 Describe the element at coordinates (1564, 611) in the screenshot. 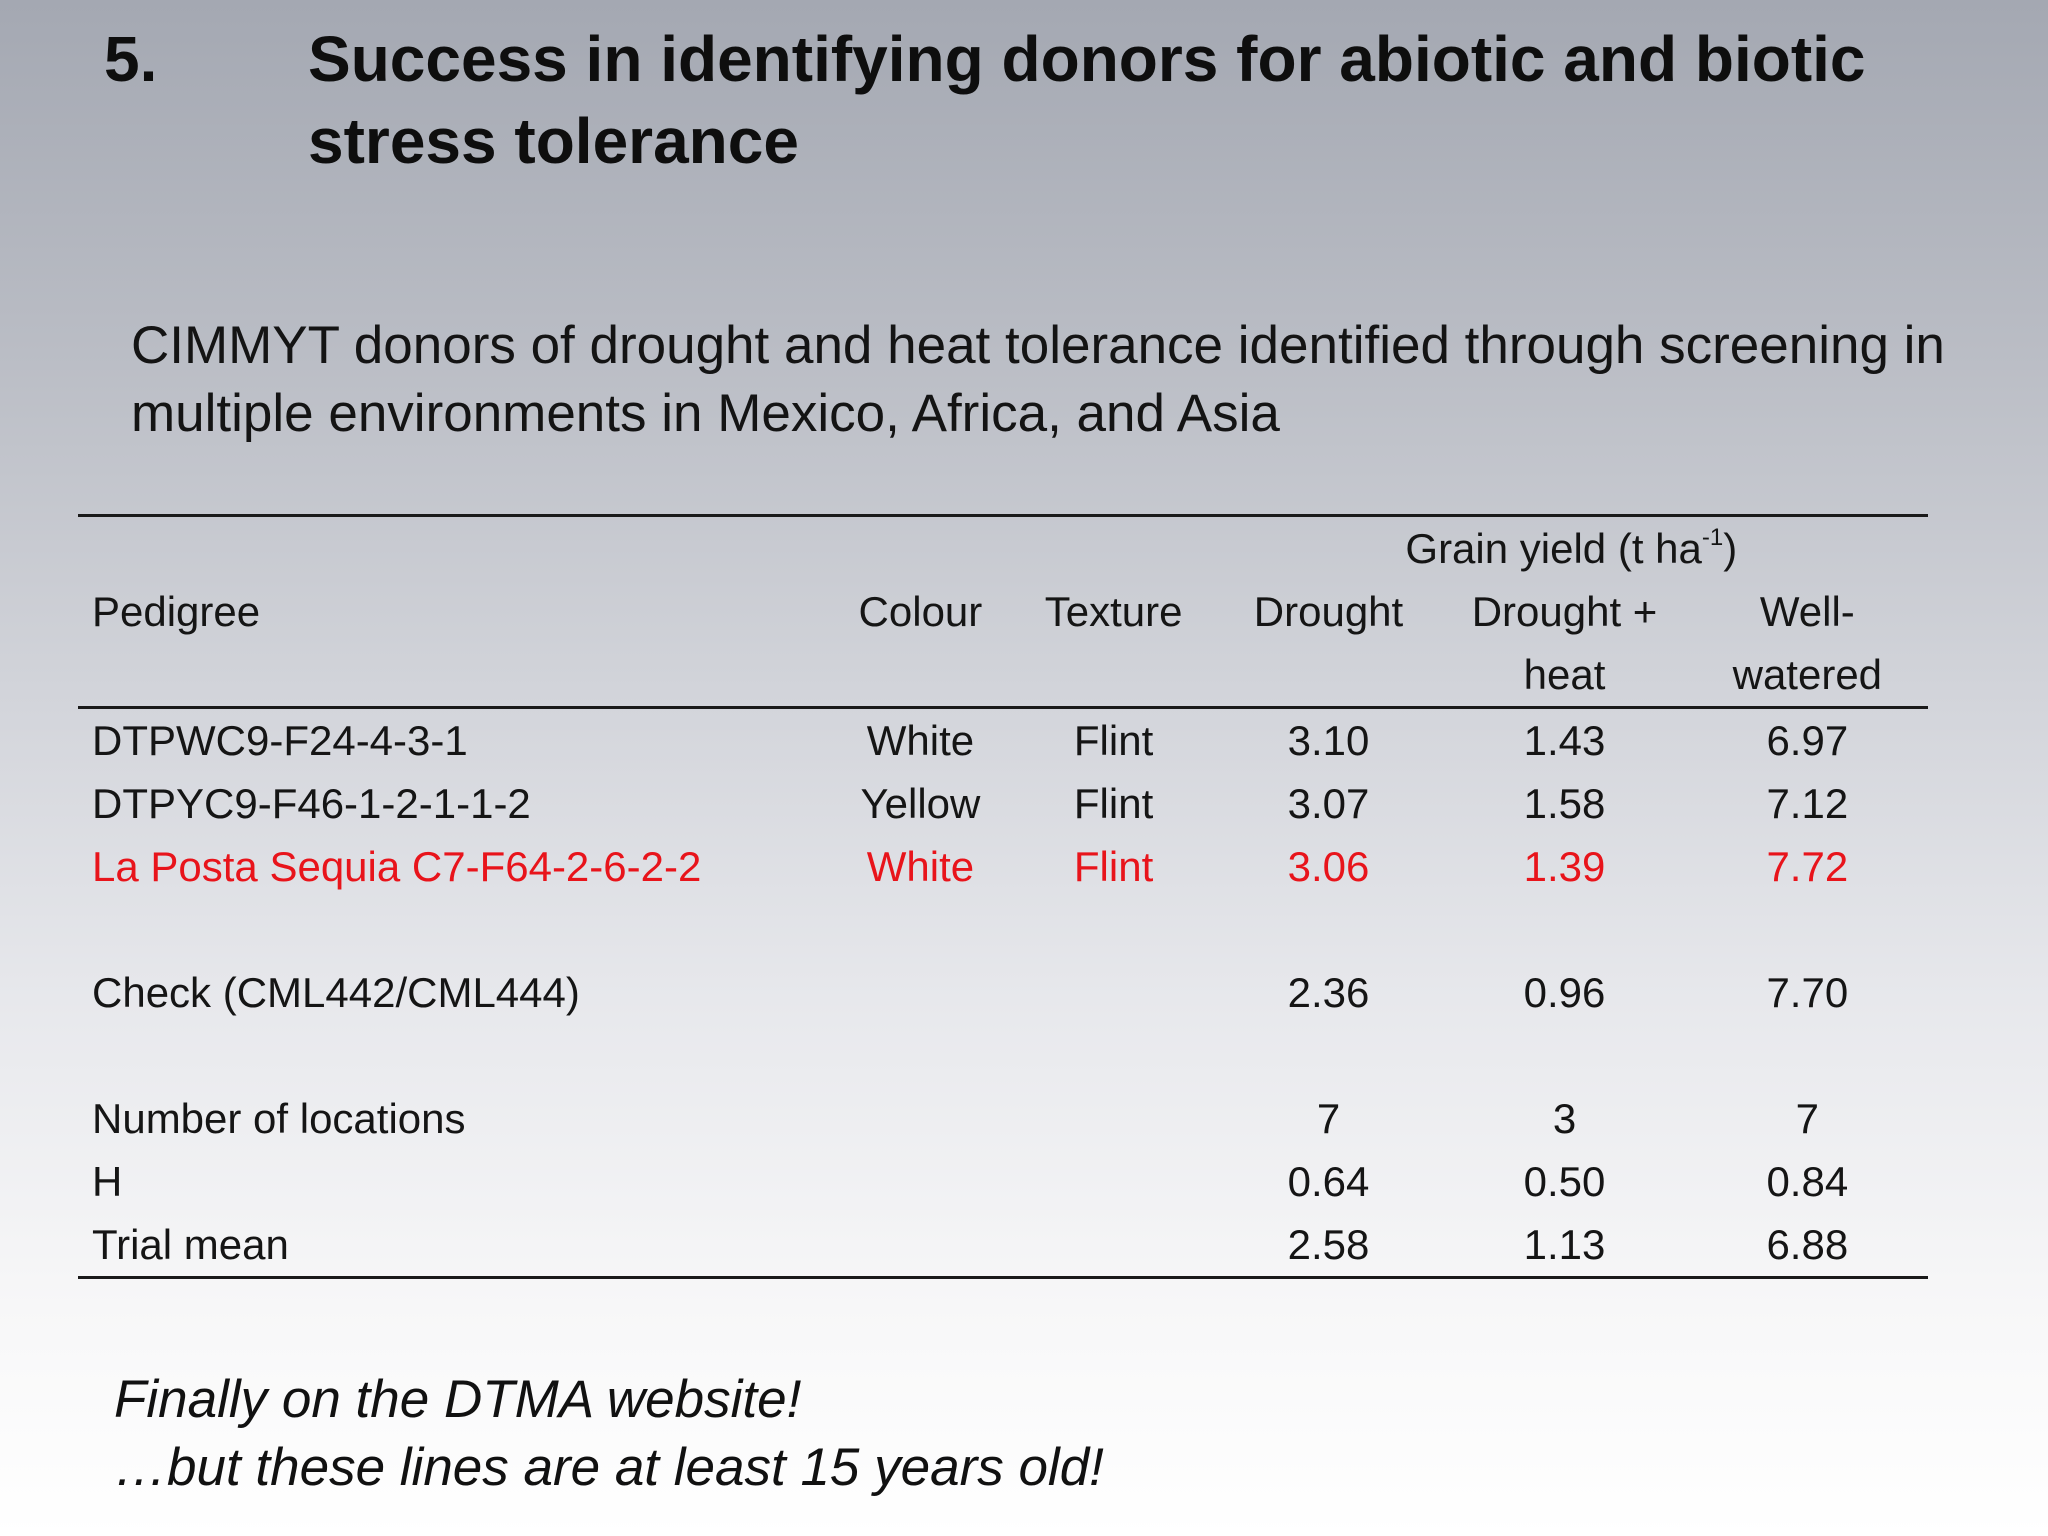

I see `header-drought-heat: Drought +` at that location.